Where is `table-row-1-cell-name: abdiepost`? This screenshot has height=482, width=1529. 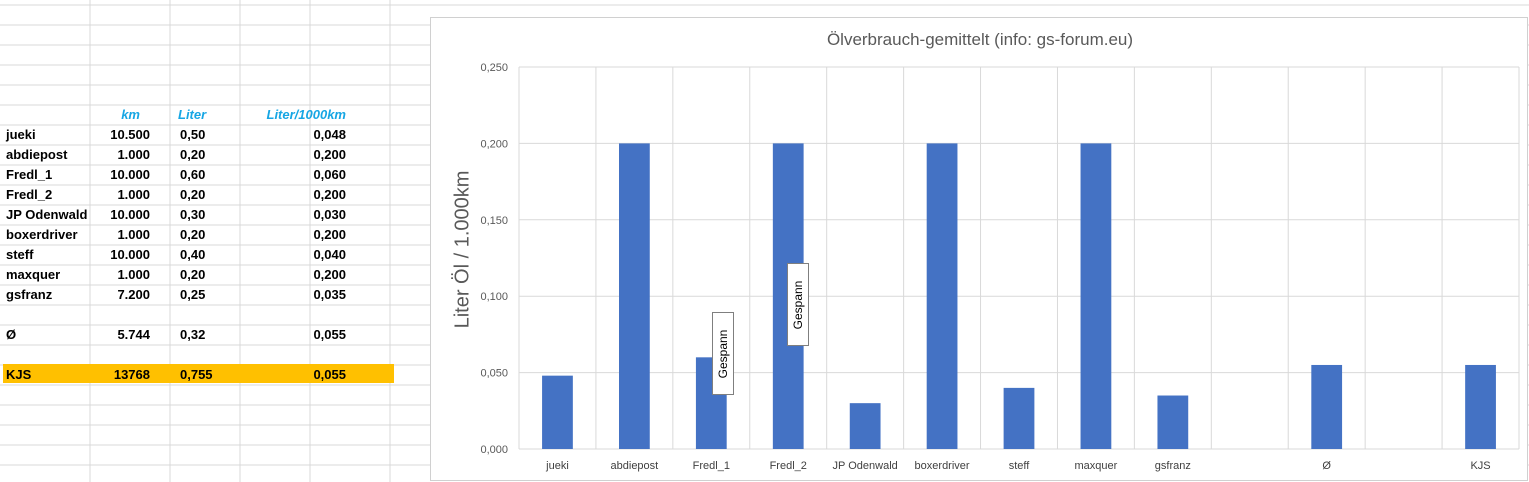
table-row-1-cell-name: abdiepost is located at coordinates (37, 154).